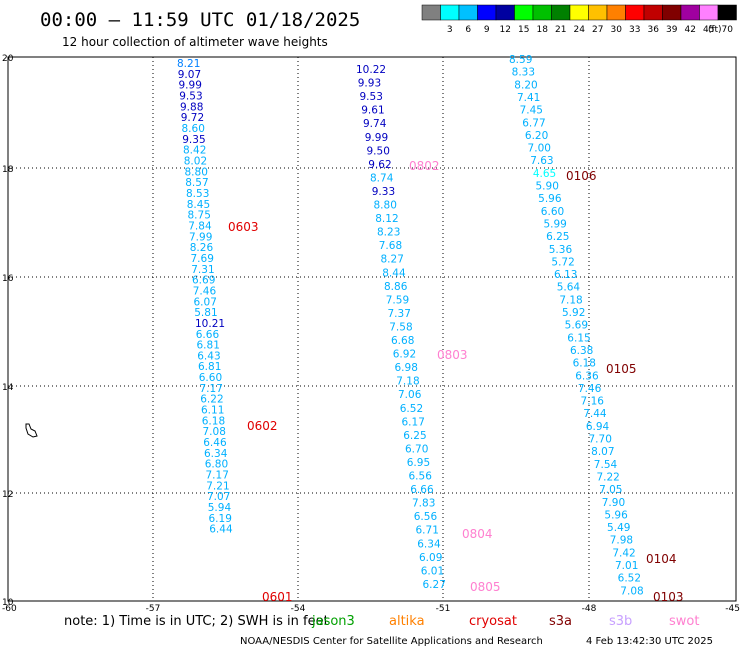 The image size is (740, 650). I want to click on latitude-ticks: 20 18 16 14 12 10, so click(8, 331).